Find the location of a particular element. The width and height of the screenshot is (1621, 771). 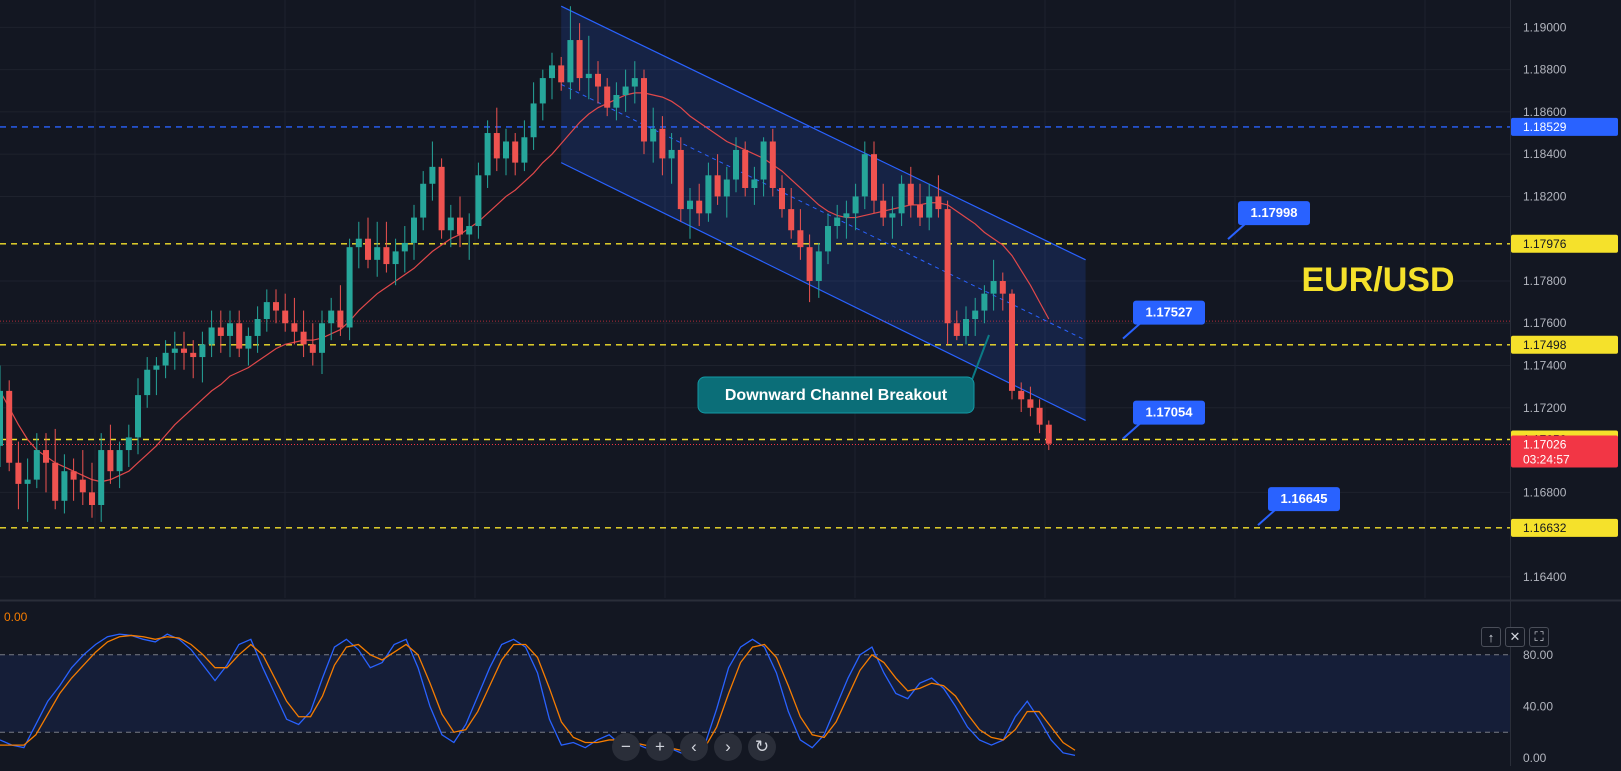

zoom-in-button: + is located at coordinates (660, 747).